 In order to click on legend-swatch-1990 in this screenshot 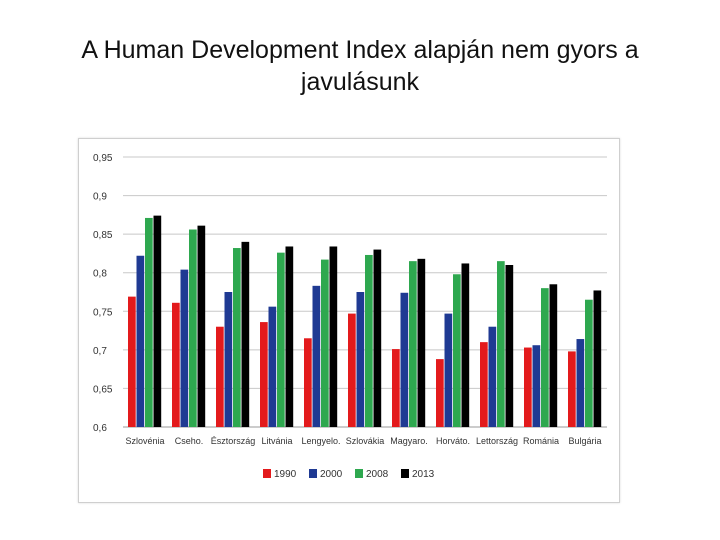, I will do `click(267, 473)`.